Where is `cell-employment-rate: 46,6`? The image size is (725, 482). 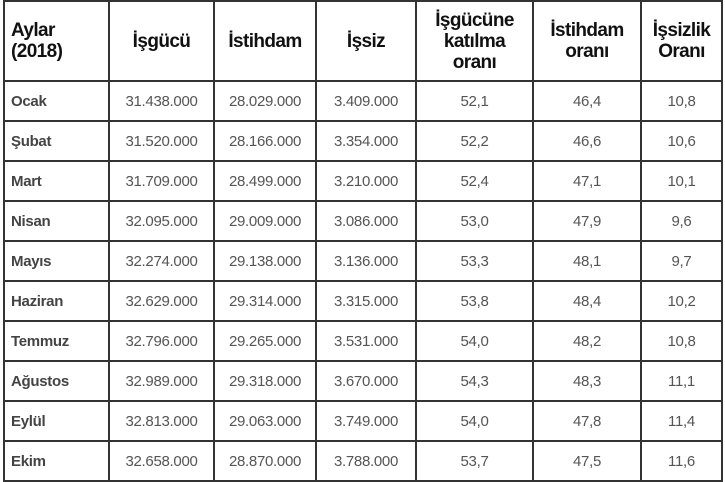 cell-employment-rate: 46,6 is located at coordinates (587, 141).